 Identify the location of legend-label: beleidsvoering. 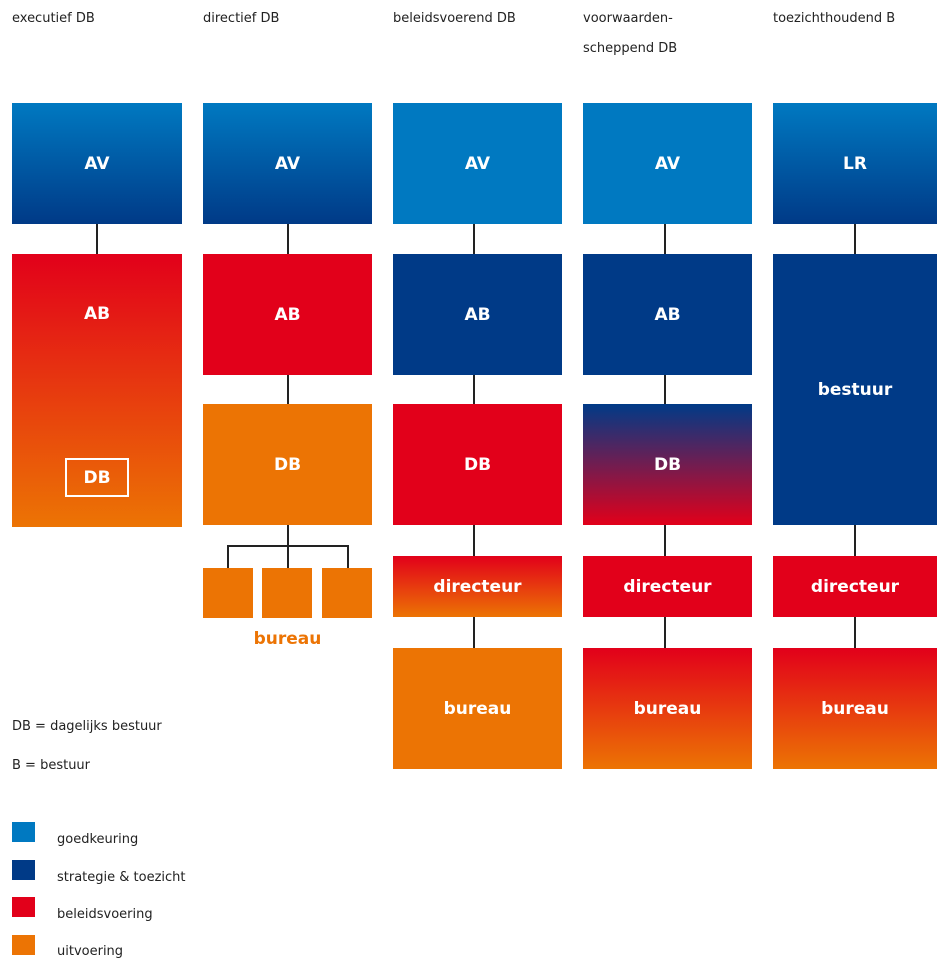
(105, 914).